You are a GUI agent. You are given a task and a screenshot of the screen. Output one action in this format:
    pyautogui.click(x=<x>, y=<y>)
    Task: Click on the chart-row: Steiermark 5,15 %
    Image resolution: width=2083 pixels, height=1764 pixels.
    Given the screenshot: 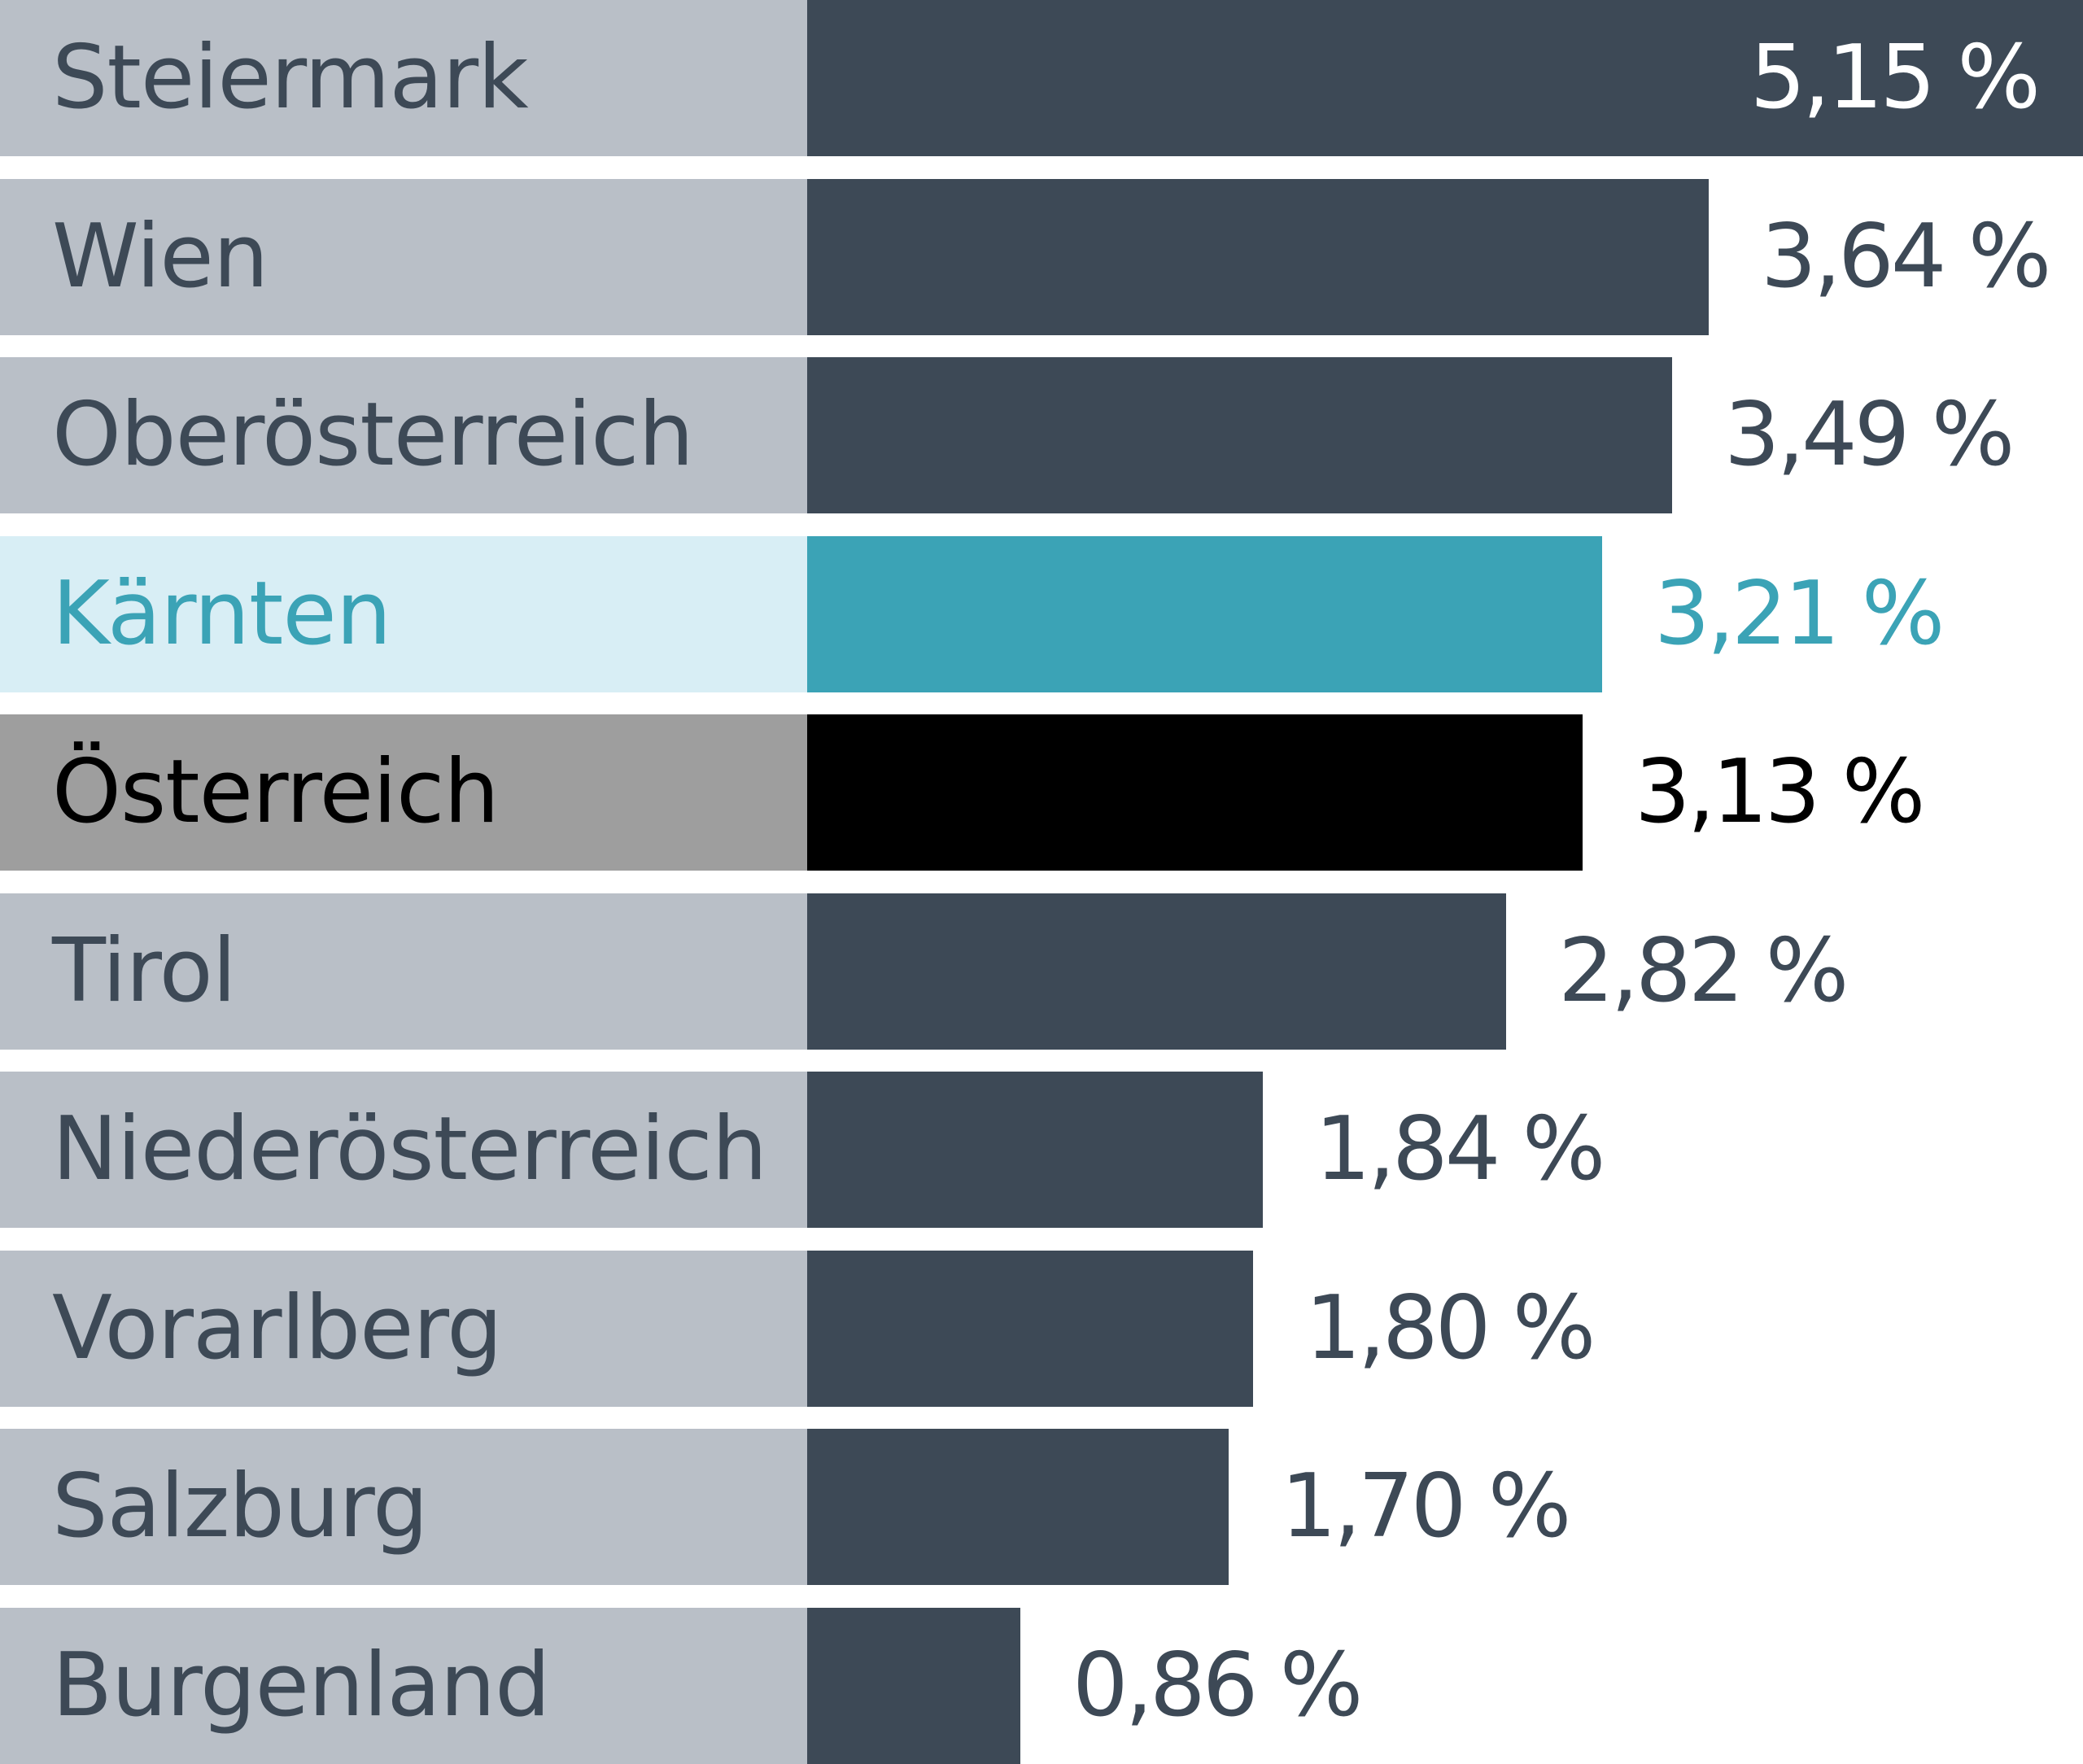 What is the action you would take?
    pyautogui.click(x=1041, y=78)
    